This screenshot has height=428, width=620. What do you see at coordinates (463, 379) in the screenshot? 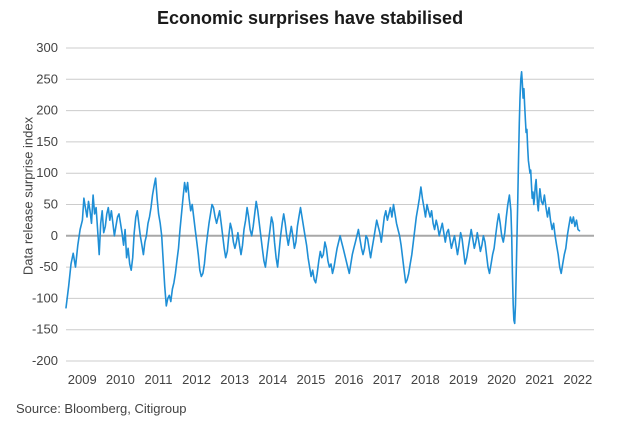
I see `x-tick-label: 2019` at bounding box center [463, 379].